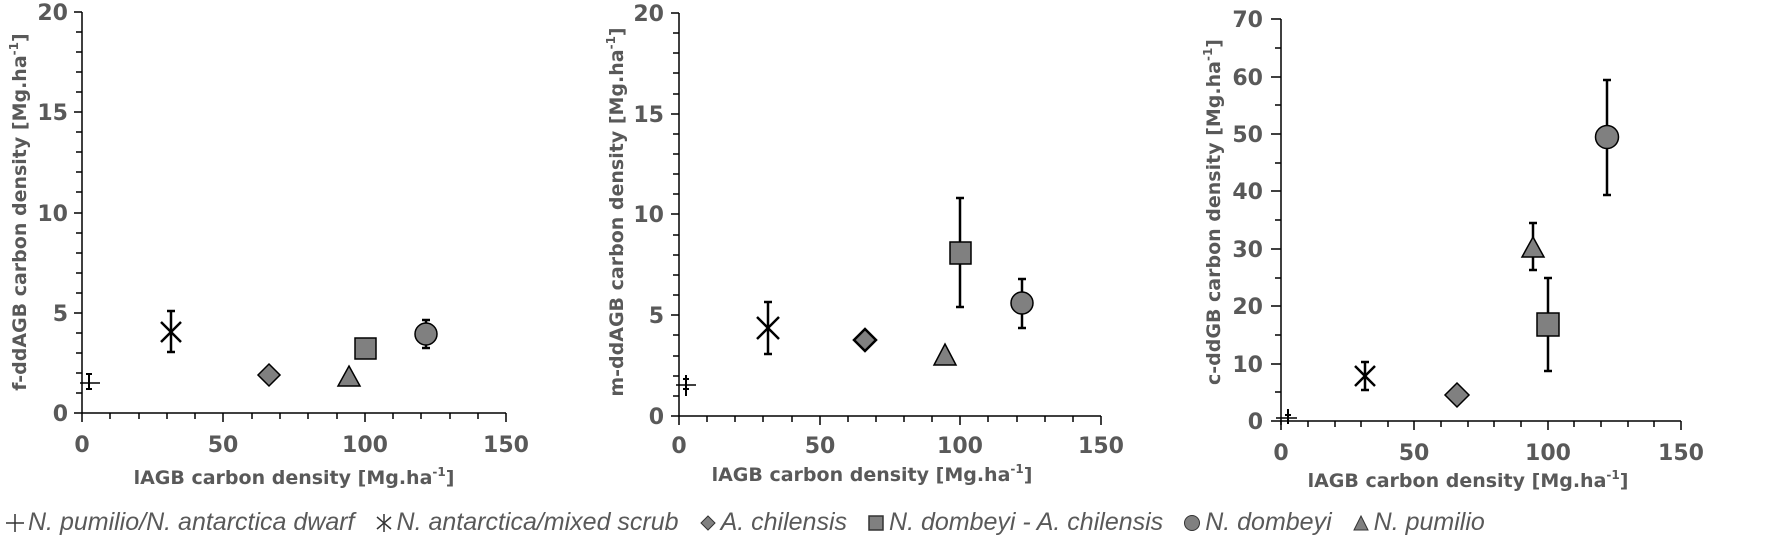  I want to click on square-icon, so click(876, 522).